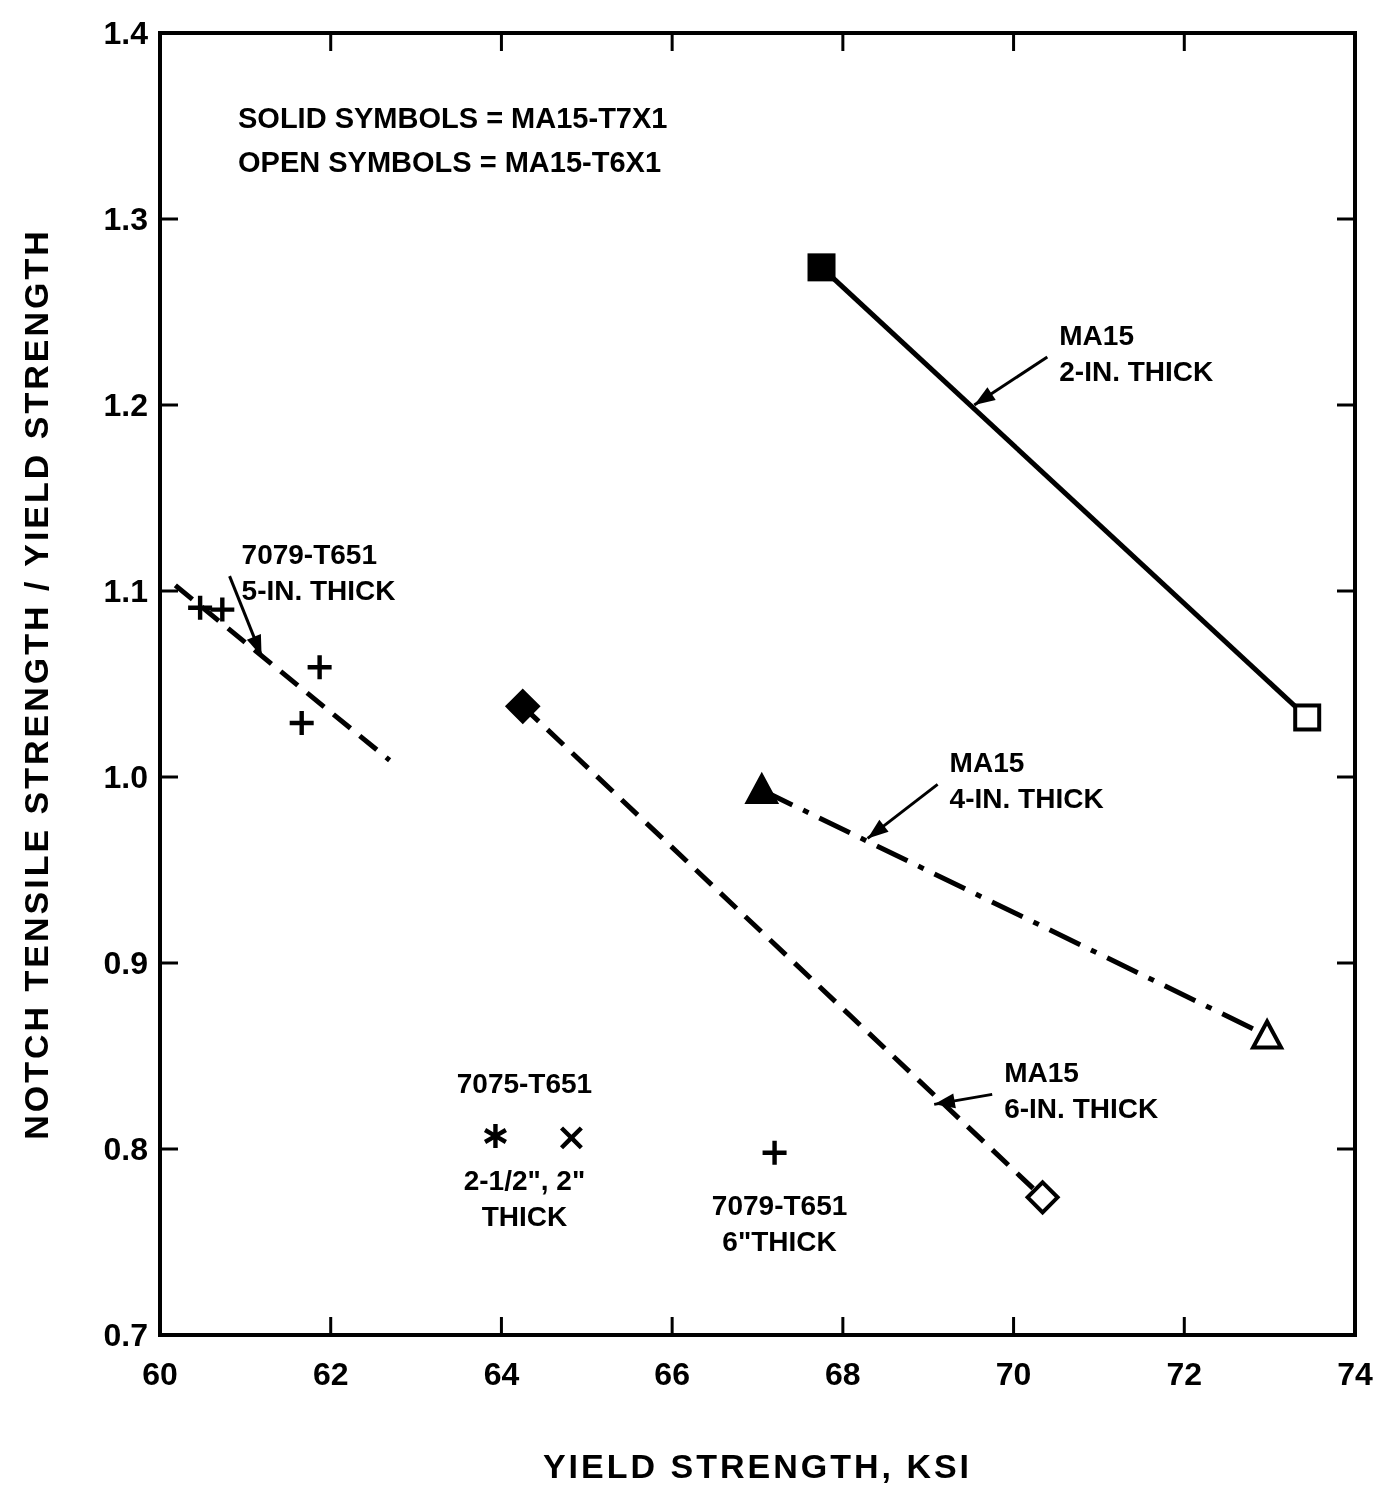 The width and height of the screenshot is (1391, 1495). Describe the element at coordinates (1136, 353) in the screenshot. I see `annotation: MA15 2-IN. THICK` at that location.